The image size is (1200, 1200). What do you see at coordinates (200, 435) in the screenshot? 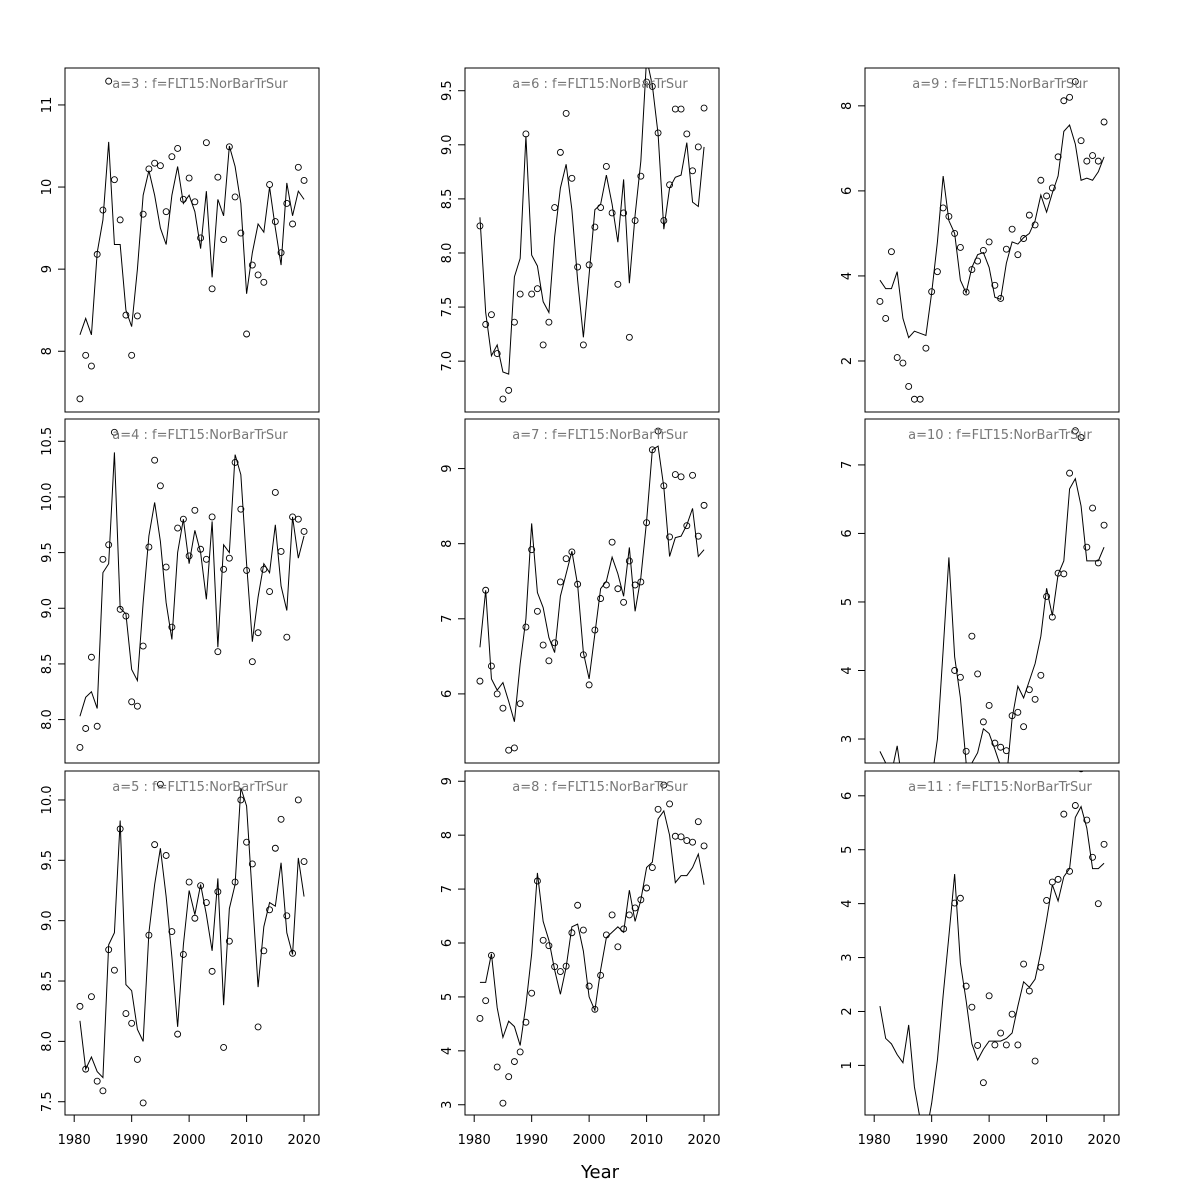
I see `panel-title: a=4 : f=FLT15:NorBarTrSur` at bounding box center [200, 435].